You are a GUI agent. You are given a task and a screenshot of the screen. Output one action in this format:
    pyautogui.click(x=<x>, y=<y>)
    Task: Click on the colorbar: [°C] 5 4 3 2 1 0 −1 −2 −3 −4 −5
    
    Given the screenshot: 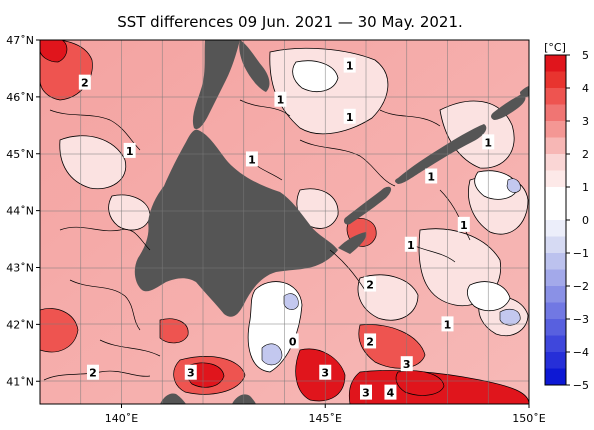 What is the action you would take?
    pyautogui.click(x=566, y=216)
    